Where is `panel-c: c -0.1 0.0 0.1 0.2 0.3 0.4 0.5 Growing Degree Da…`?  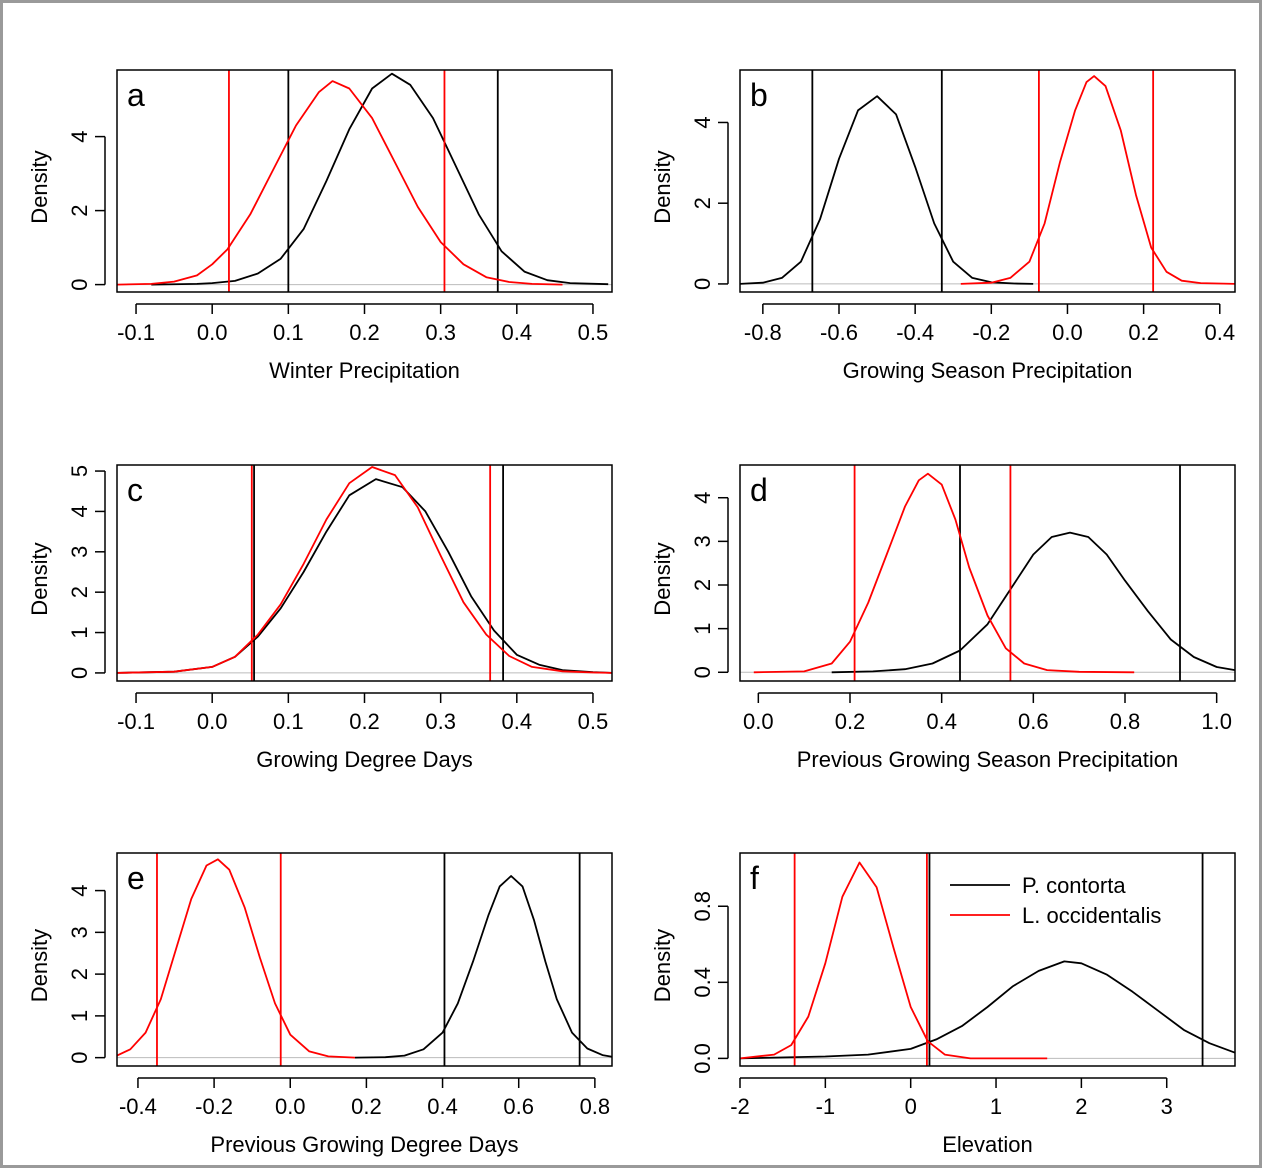
panel-c: c -0.1 0.0 0.1 0.2 0.3 0.4 0.5 Growing Degree Da… is located at coordinates (320, 618).